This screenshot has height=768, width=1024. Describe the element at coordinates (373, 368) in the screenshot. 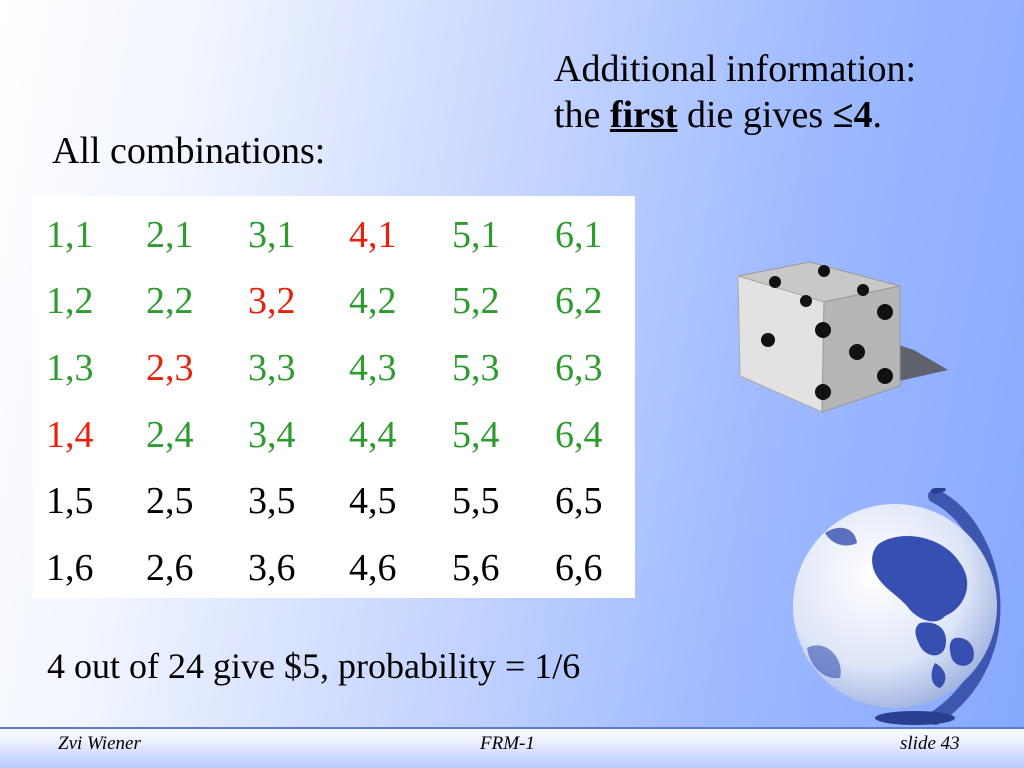

I see `table-cell: 4,3` at that location.